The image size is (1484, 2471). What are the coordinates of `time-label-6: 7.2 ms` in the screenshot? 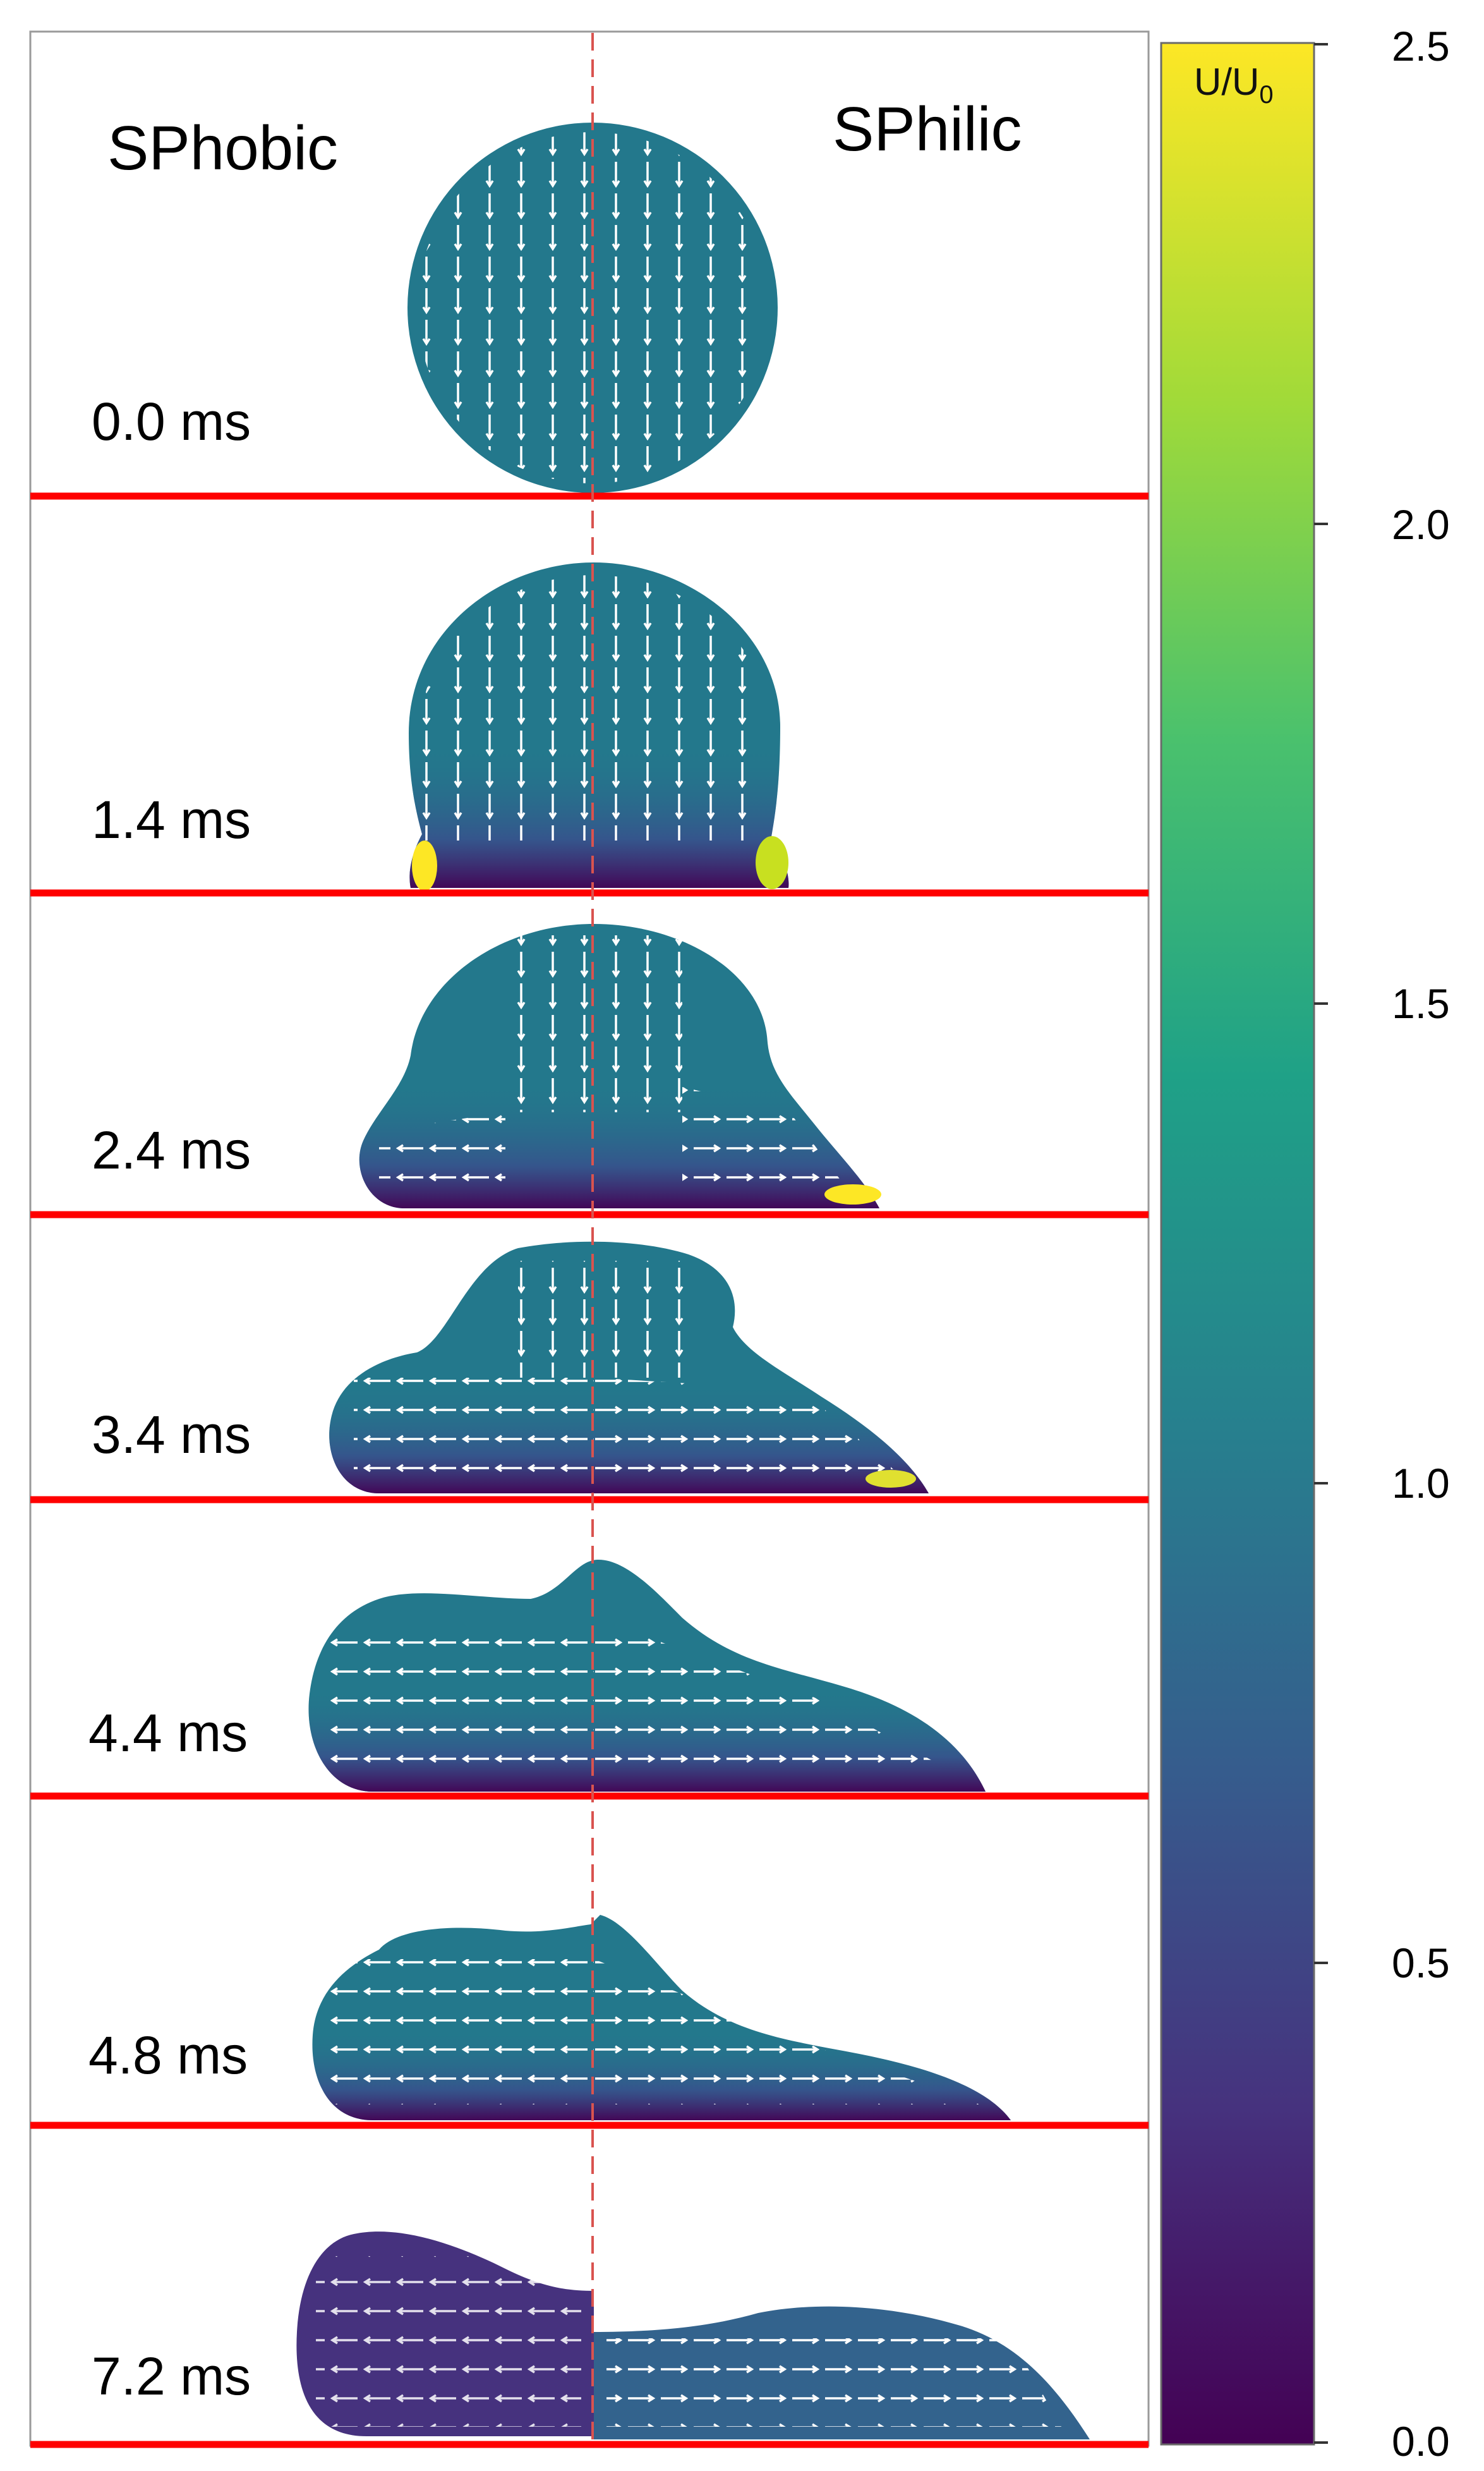 It's located at (171, 2376).